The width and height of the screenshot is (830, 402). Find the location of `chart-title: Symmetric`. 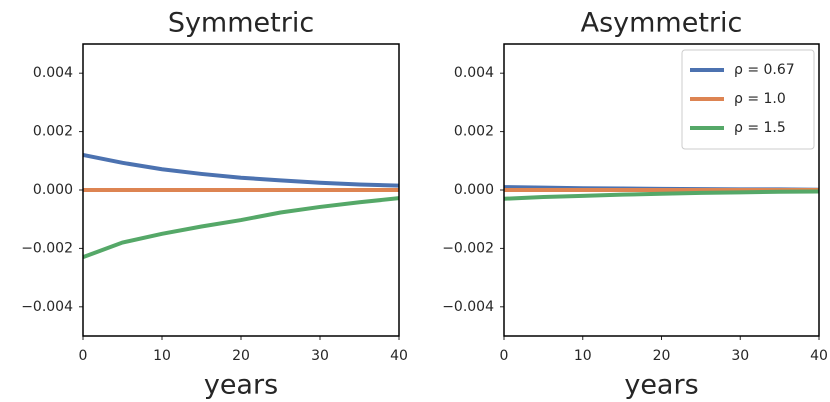

chart-title: Symmetric is located at coordinates (241, 23).